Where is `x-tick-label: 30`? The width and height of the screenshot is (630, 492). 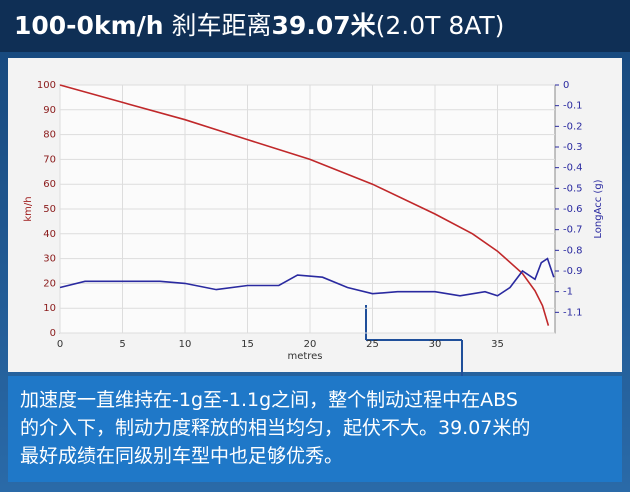 x-tick-label: 30 is located at coordinates (435, 344).